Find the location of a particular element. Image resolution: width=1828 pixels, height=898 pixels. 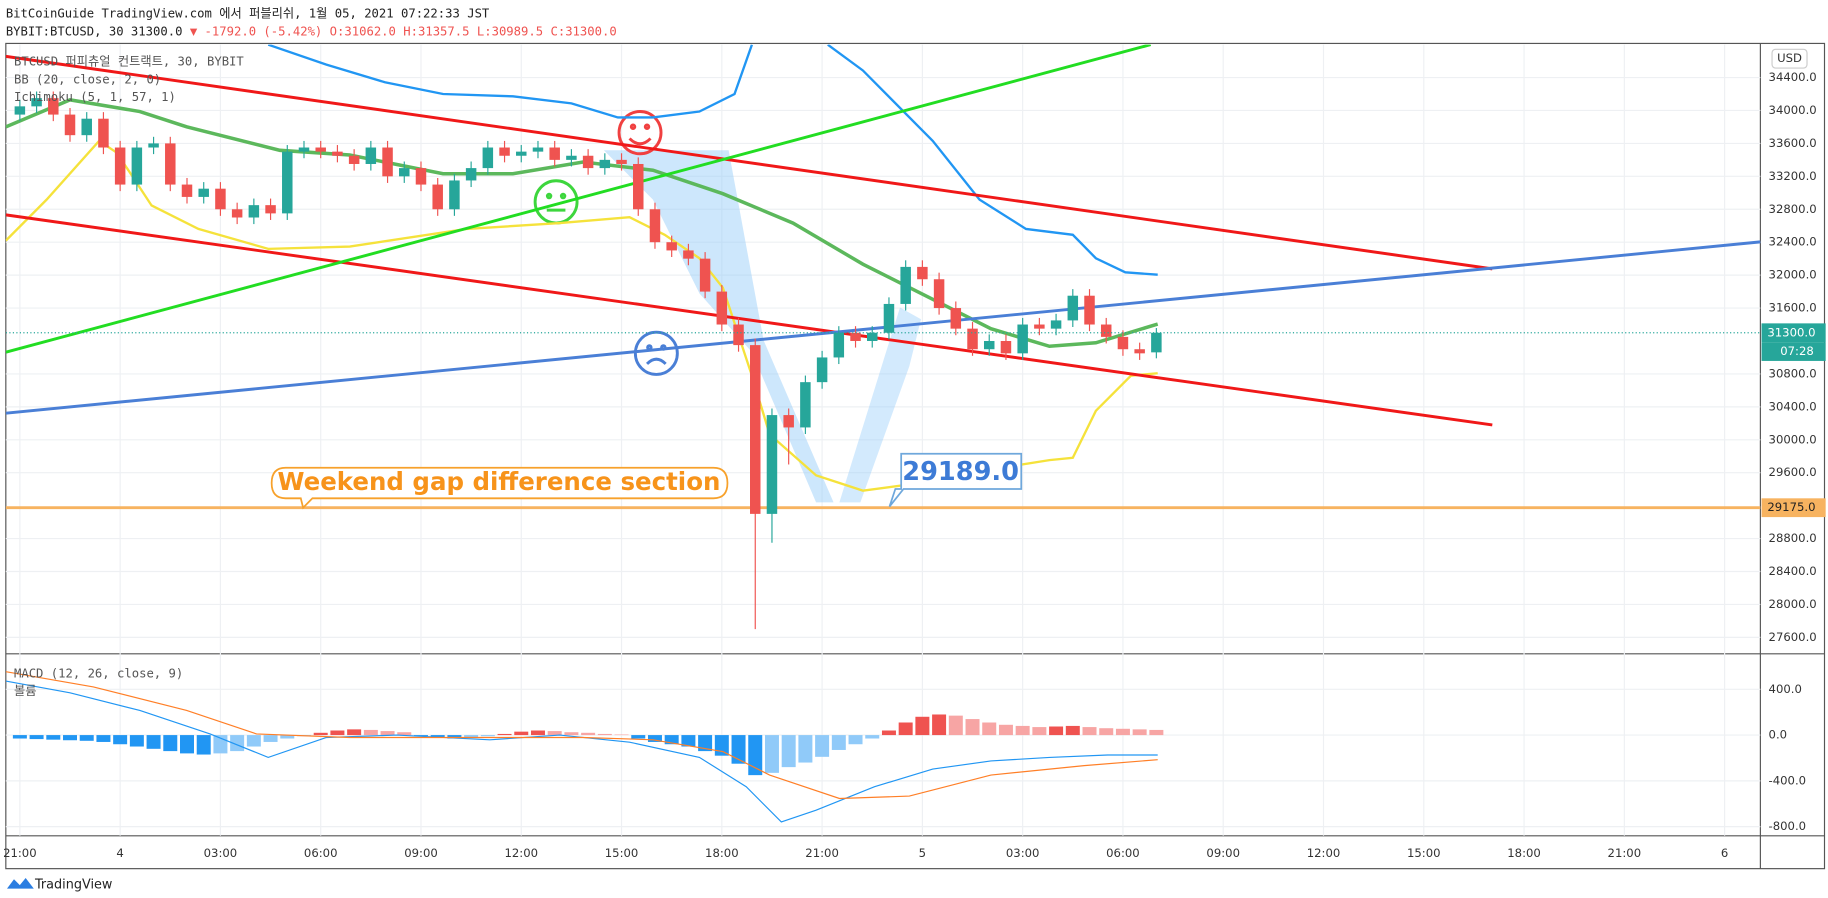

currency: USD is located at coordinates (1789, 58).